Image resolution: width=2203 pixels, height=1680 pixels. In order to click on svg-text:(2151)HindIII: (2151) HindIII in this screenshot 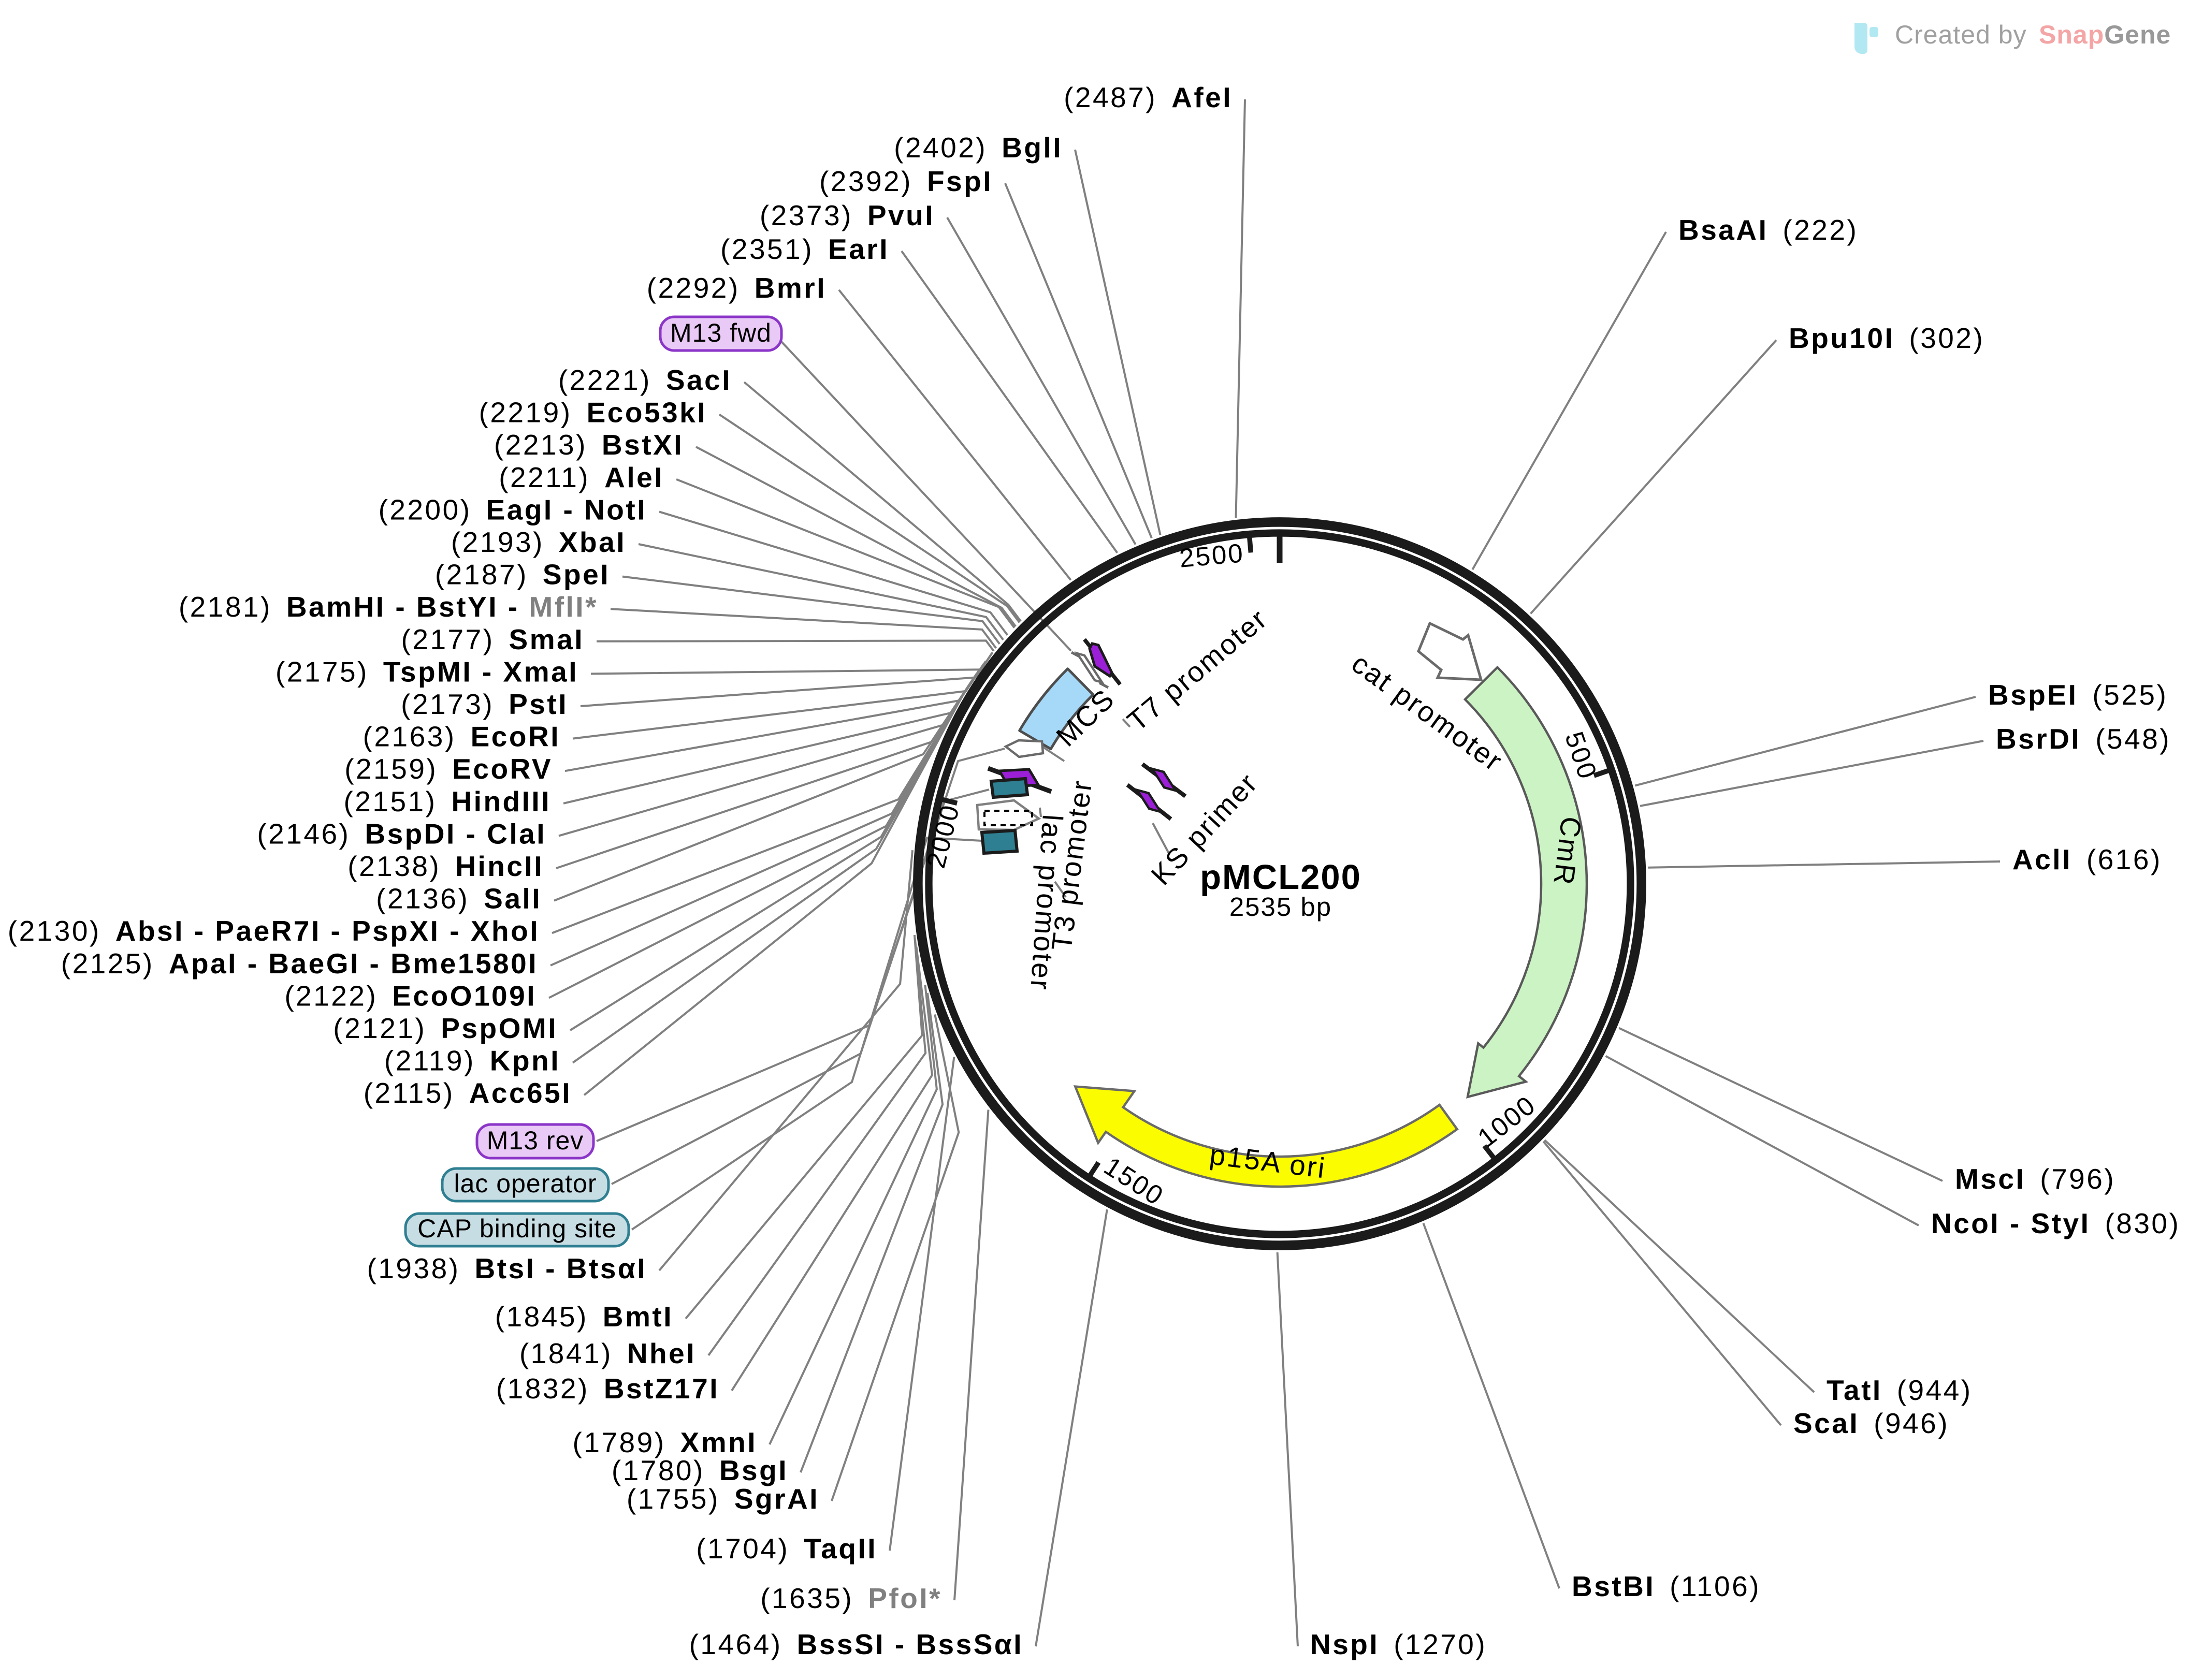, I will do `click(447, 801)`.